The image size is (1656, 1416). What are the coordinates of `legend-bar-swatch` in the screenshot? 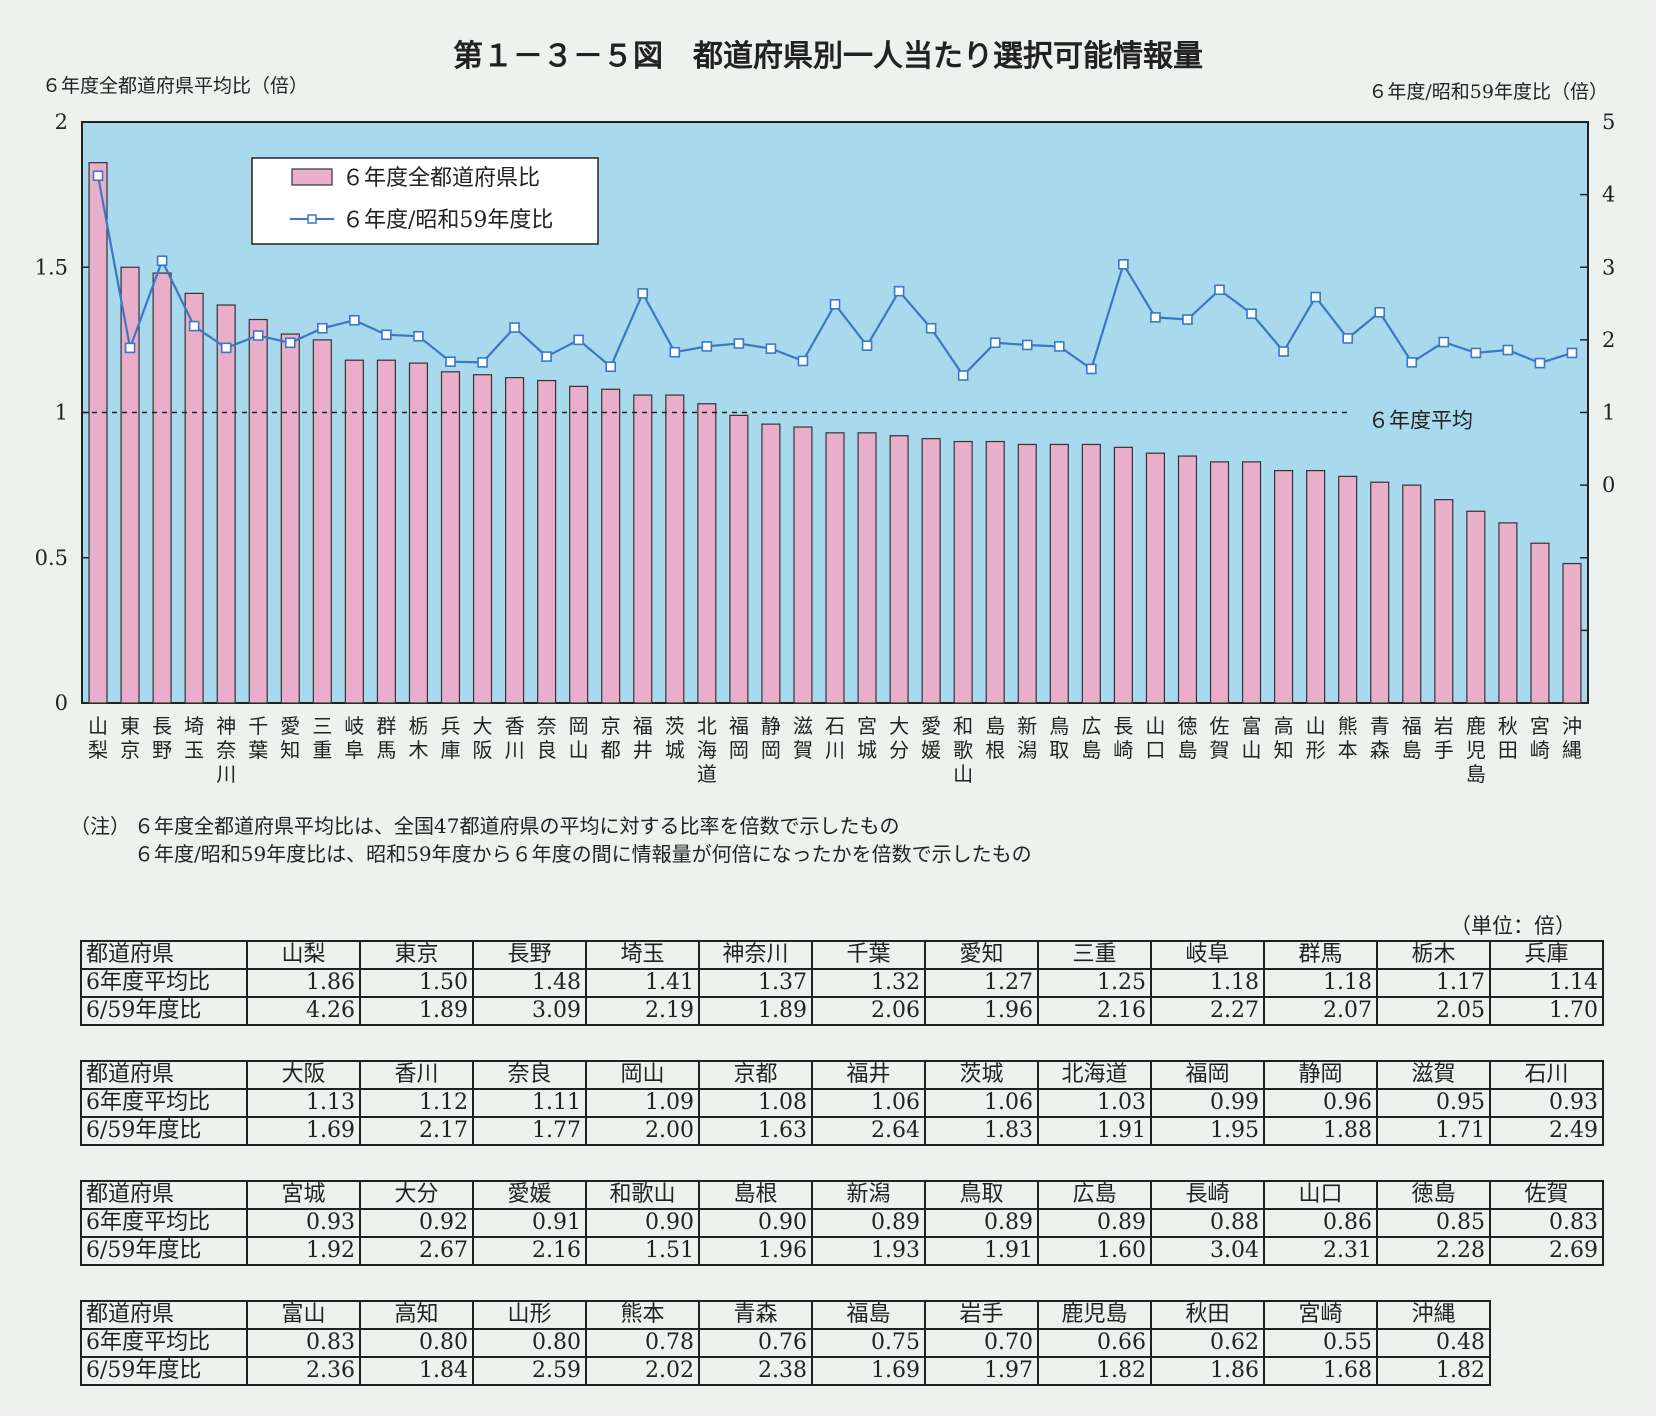 It's located at (312, 177).